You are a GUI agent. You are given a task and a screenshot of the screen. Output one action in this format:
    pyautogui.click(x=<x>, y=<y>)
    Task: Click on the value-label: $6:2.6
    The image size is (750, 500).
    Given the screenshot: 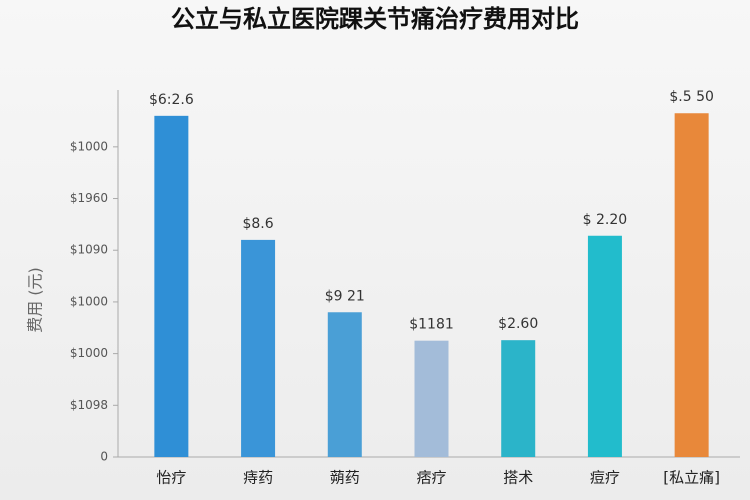 What is the action you would take?
    pyautogui.click(x=171, y=100)
    